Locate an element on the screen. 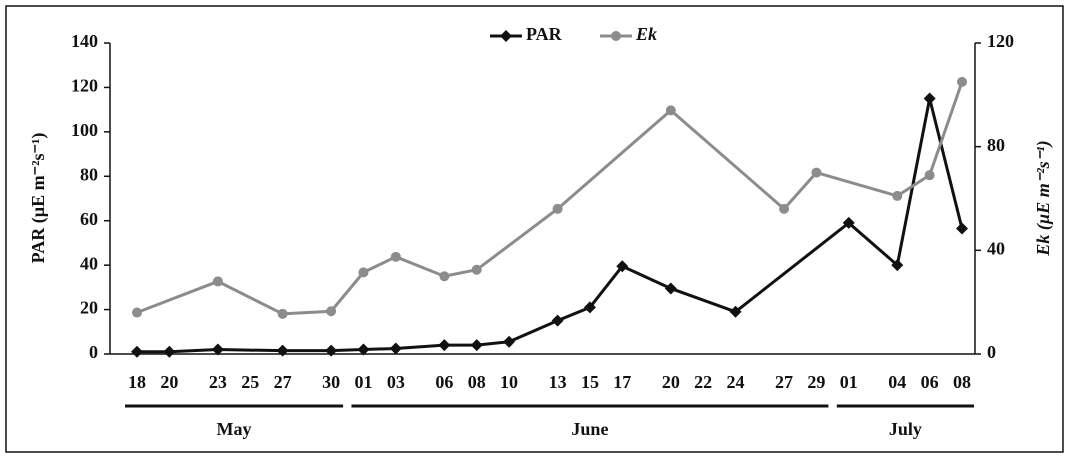  x-tick-label: 04 is located at coordinates (897, 382).